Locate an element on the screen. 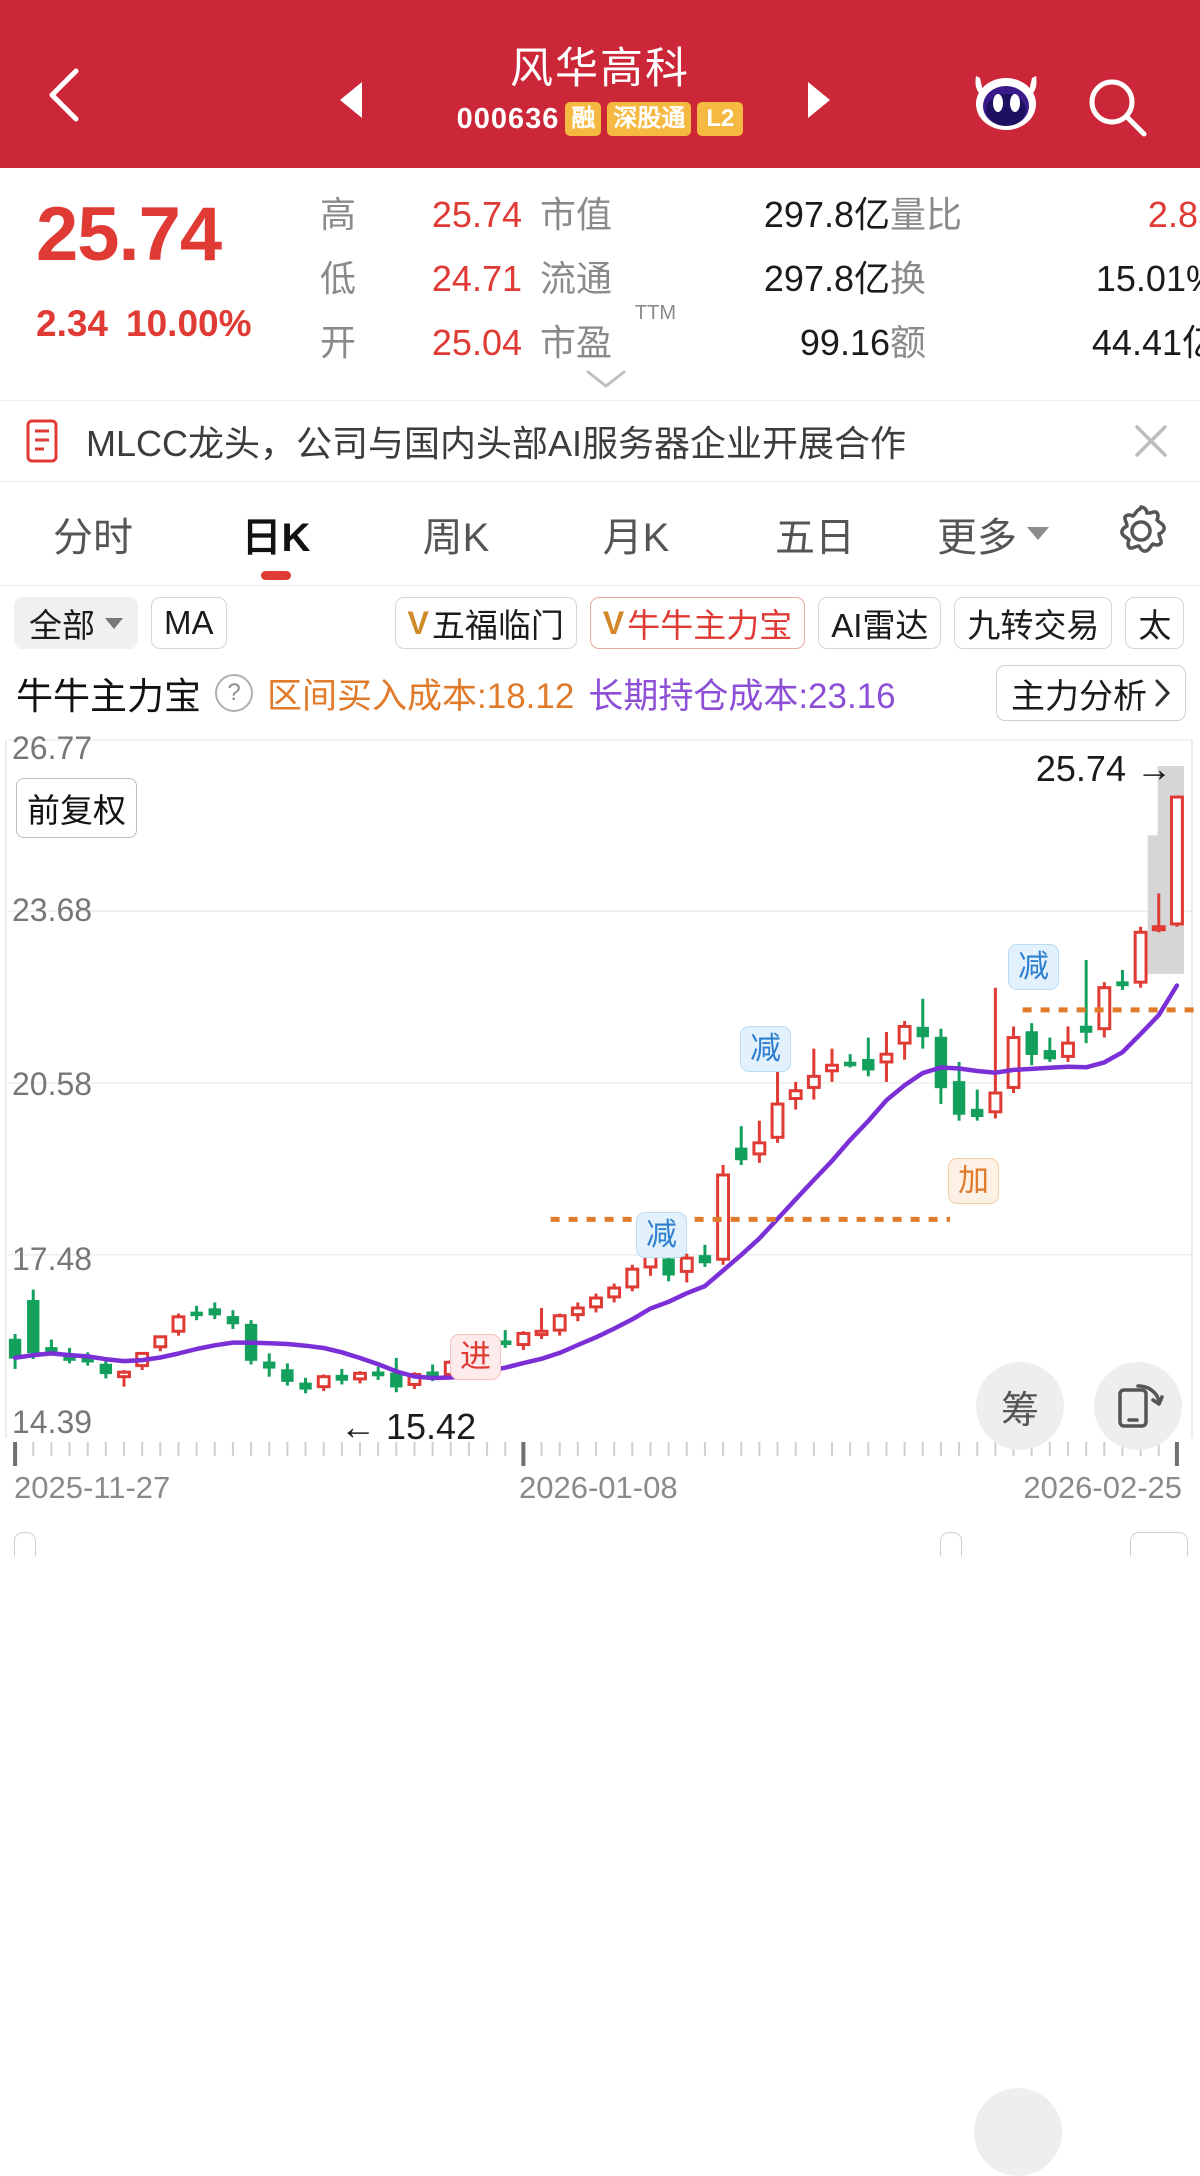  range-buy-cost: 区间买入成本:18.12 is located at coordinates (421, 696).